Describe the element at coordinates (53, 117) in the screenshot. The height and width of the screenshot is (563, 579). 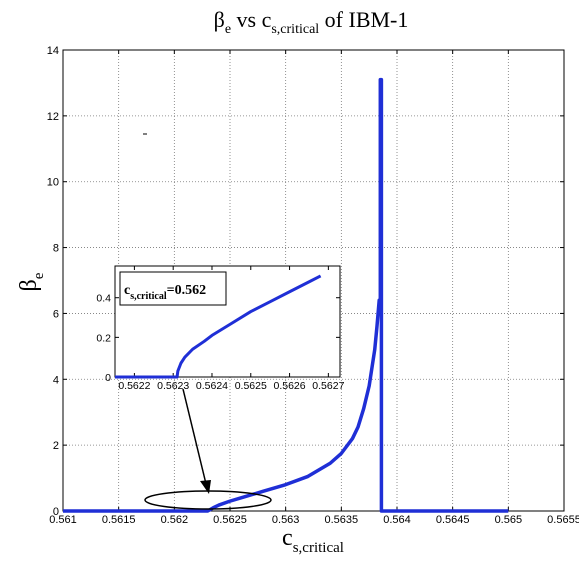
I see `y-tick-label: 12` at that location.